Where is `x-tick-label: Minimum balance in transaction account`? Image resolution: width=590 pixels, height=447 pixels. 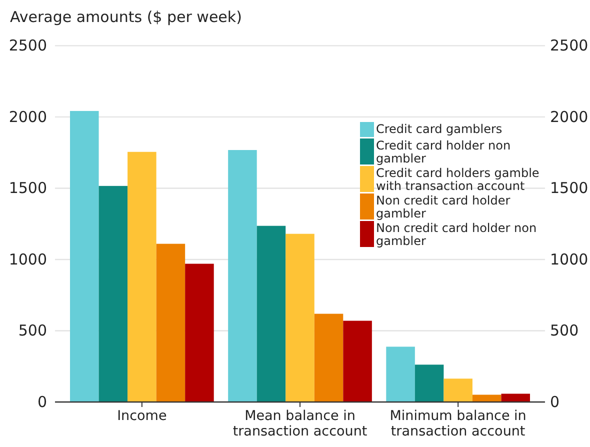 x-tick-label: Minimum balance in transaction account is located at coordinates (458, 424).